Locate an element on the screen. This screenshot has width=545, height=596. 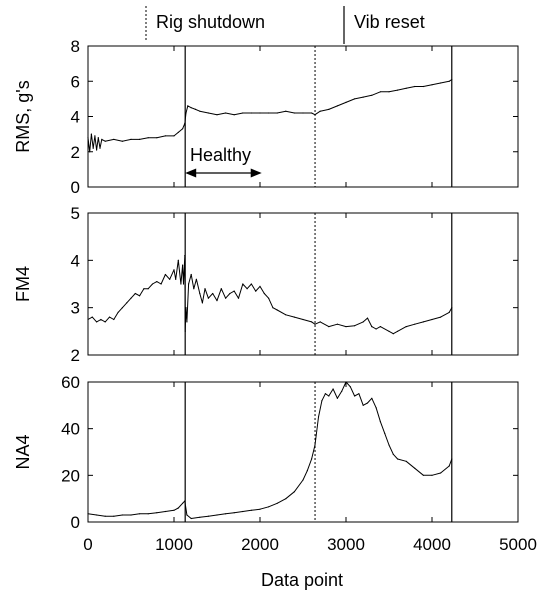
healthy-label: Healthy is located at coordinates (220, 155).